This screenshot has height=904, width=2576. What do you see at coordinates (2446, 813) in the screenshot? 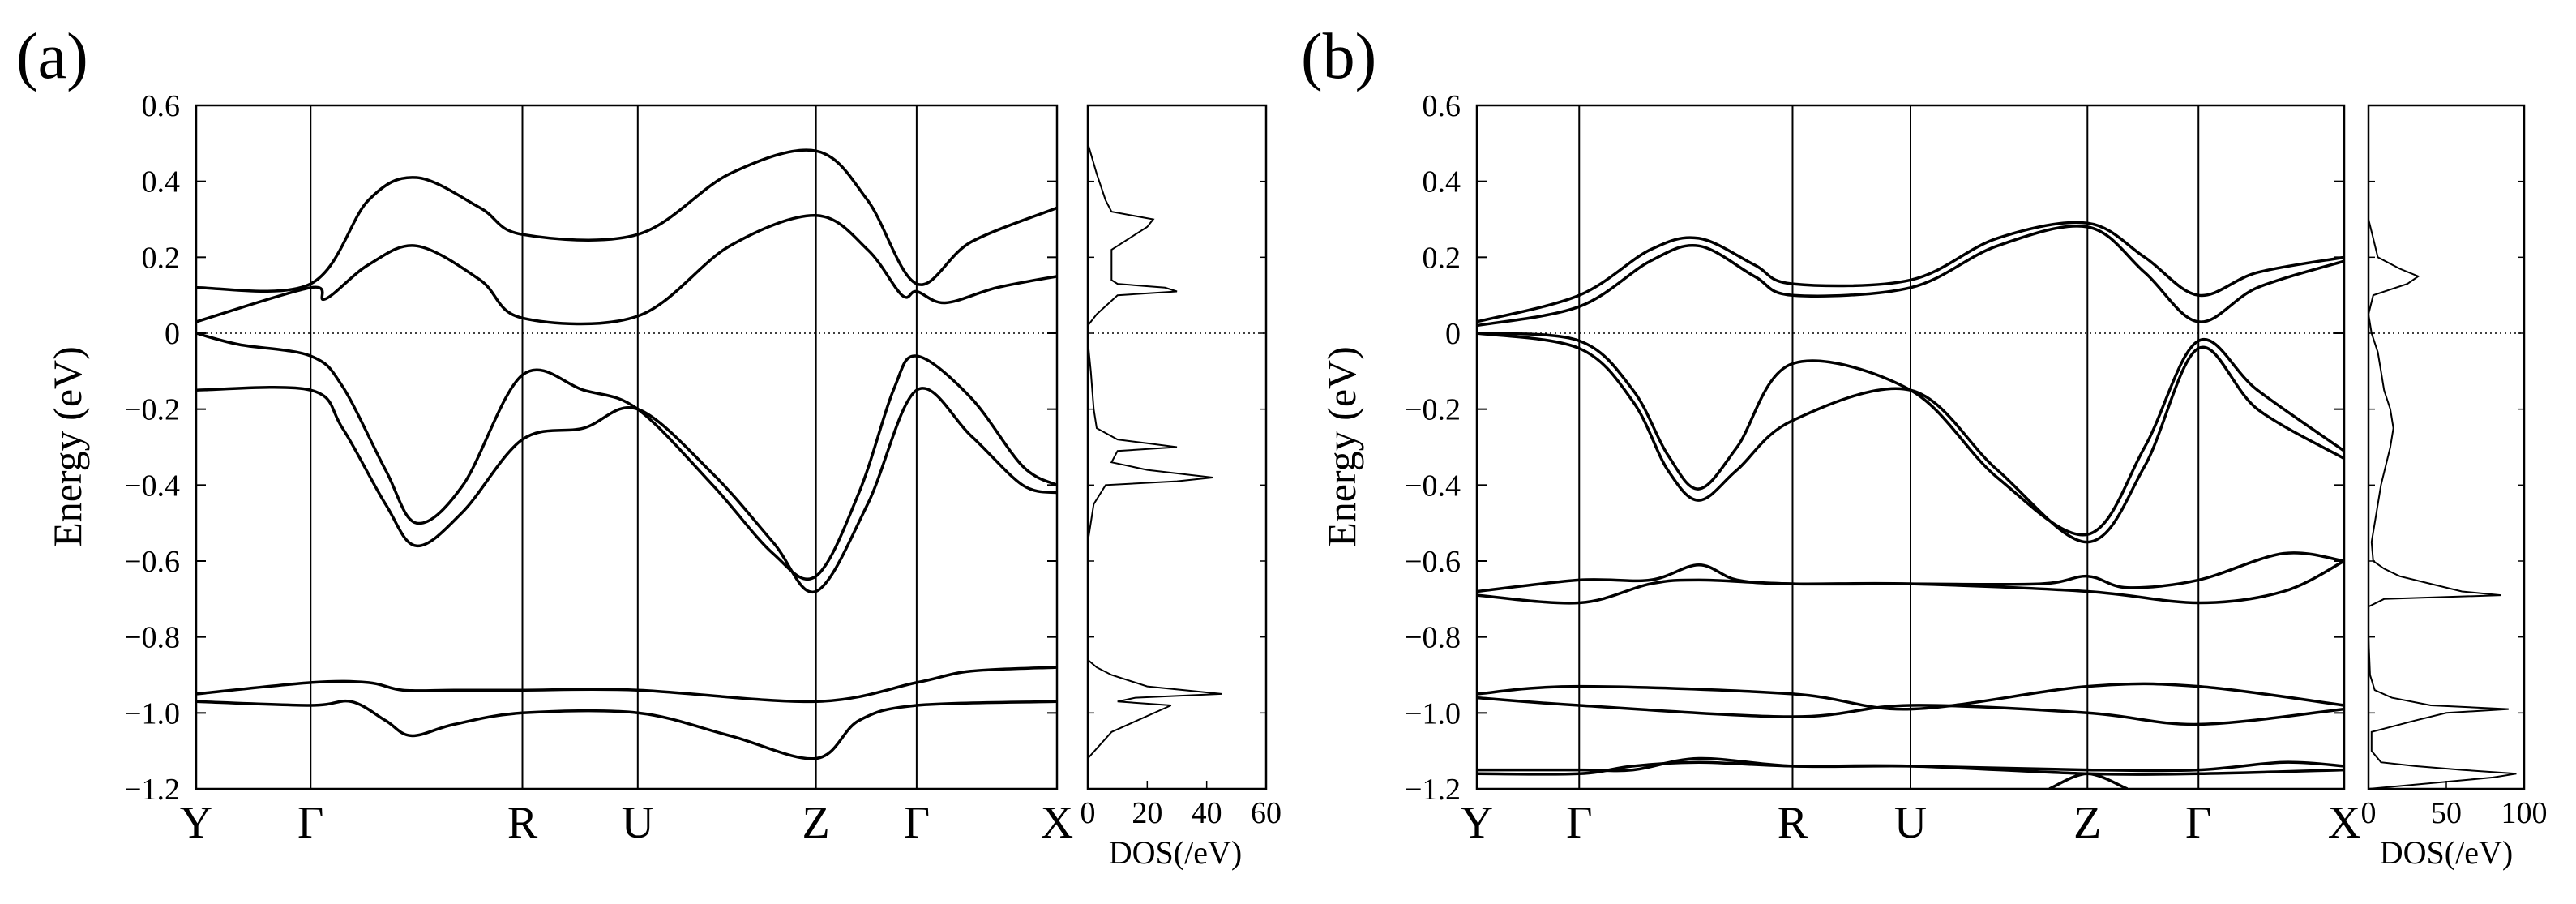
I see `dos-x-tick-label: 50` at bounding box center [2446, 813].